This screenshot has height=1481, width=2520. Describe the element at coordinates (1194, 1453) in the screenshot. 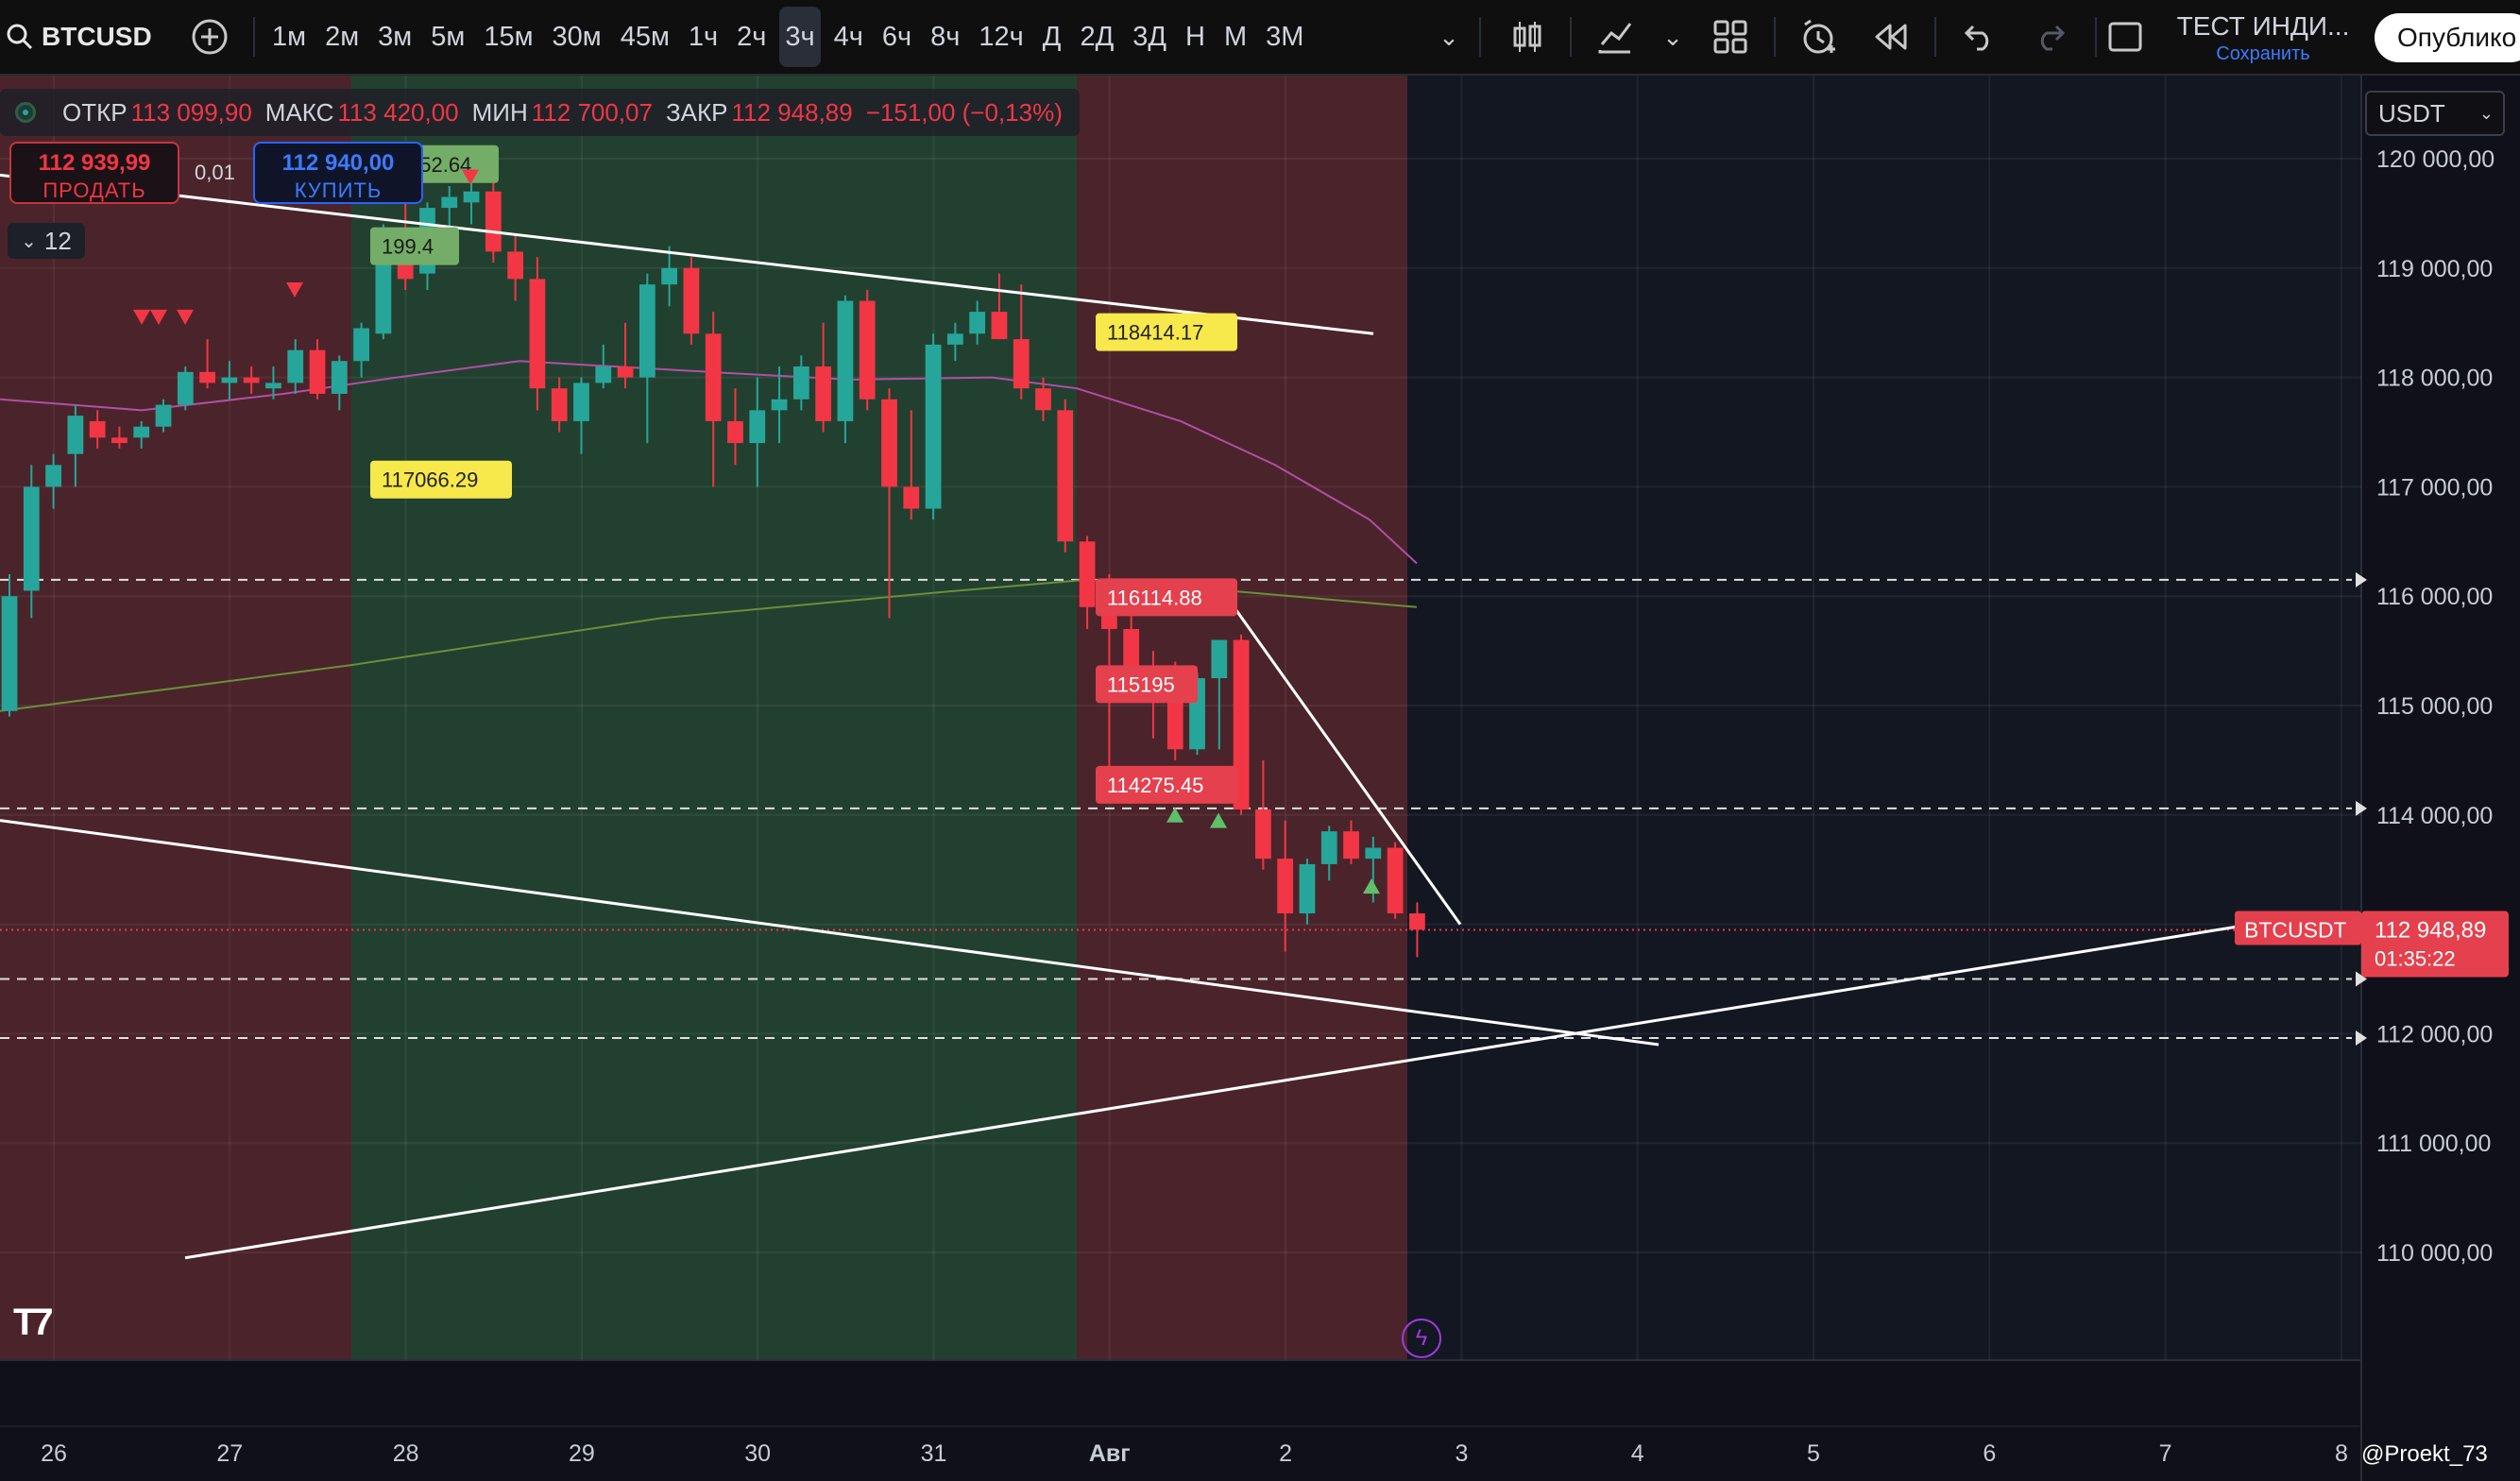

I see `time-axis: 26 27 28 29 30 31 Авг 2 3 4 5 6 7 8` at that location.